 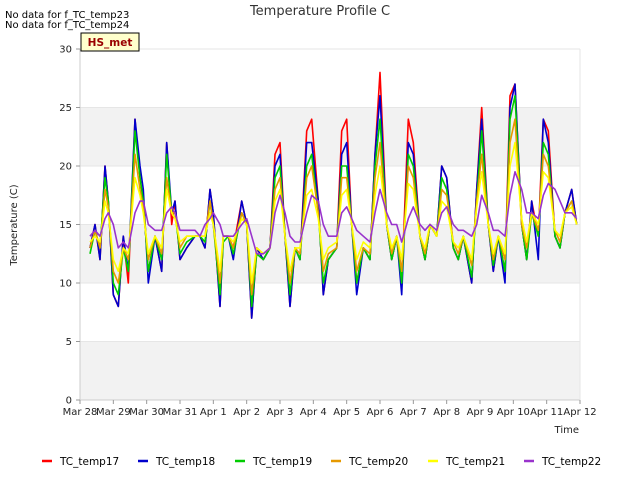 I want to click on x-tick-label: Apr 10, so click(x=513, y=412).